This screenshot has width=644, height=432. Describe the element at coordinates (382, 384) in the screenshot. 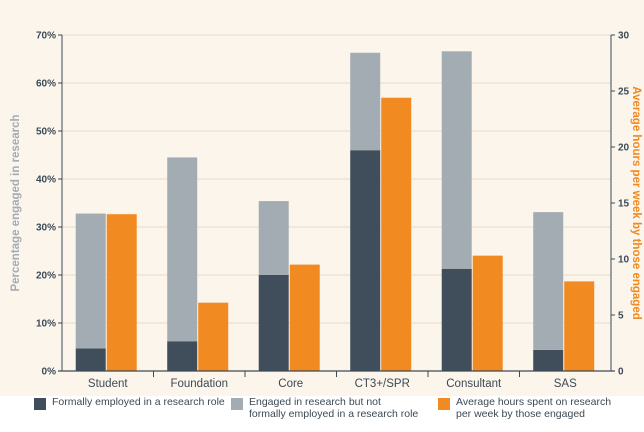

I see `x-tick-label: CT3+/SPR` at that location.